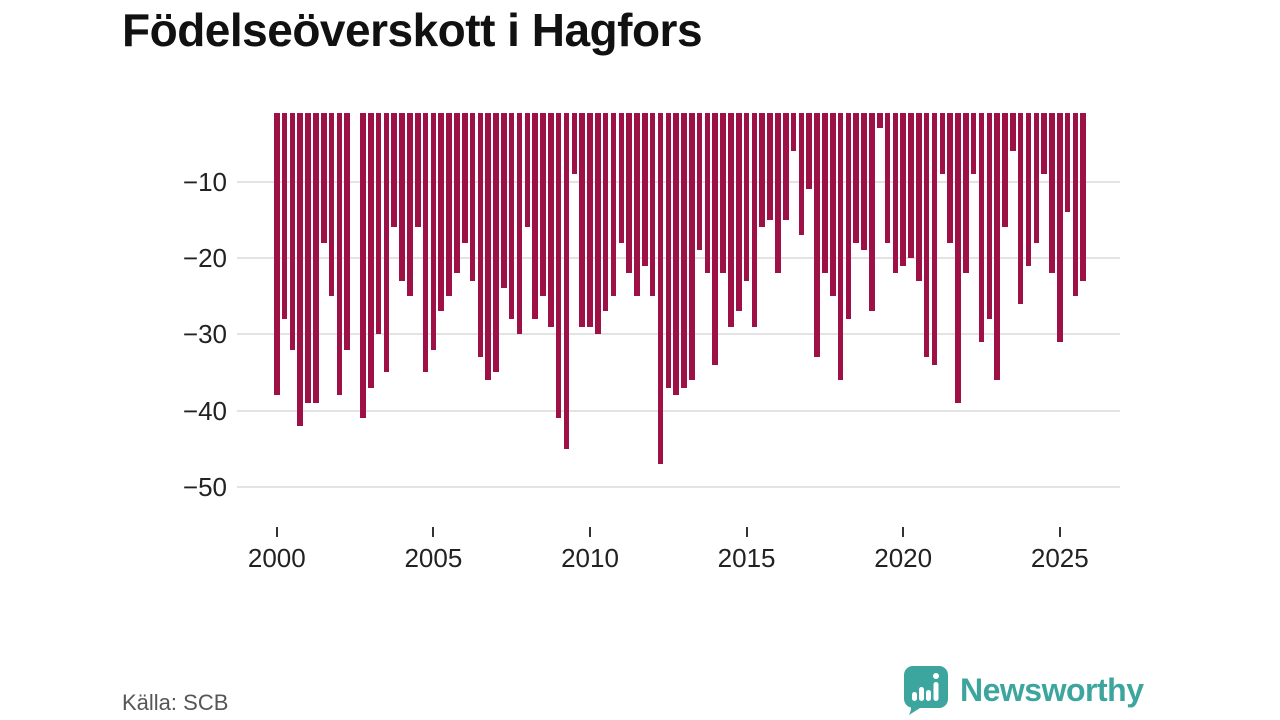 This screenshot has width=1280, height=720. Describe the element at coordinates (1059, 558) in the screenshot. I see `x-axis-tick-label: 2025` at that location.